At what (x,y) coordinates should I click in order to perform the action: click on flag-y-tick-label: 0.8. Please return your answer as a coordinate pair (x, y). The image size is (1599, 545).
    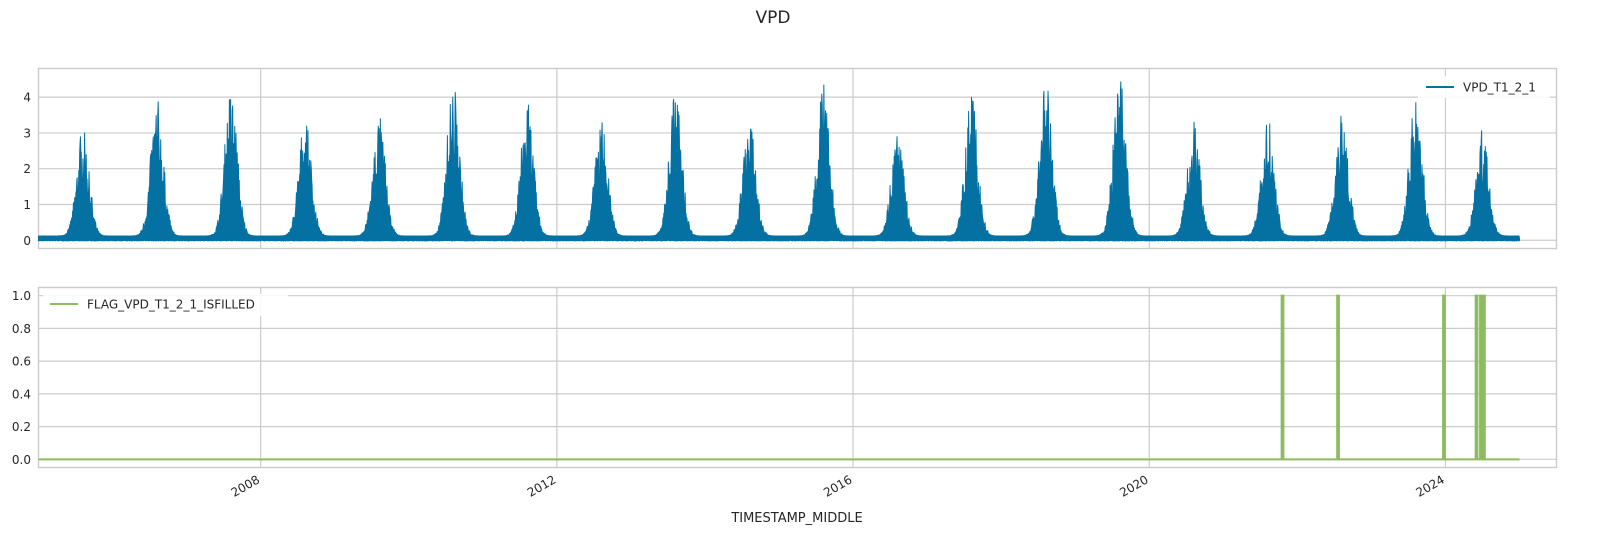
    Looking at the image, I should click on (21, 329).